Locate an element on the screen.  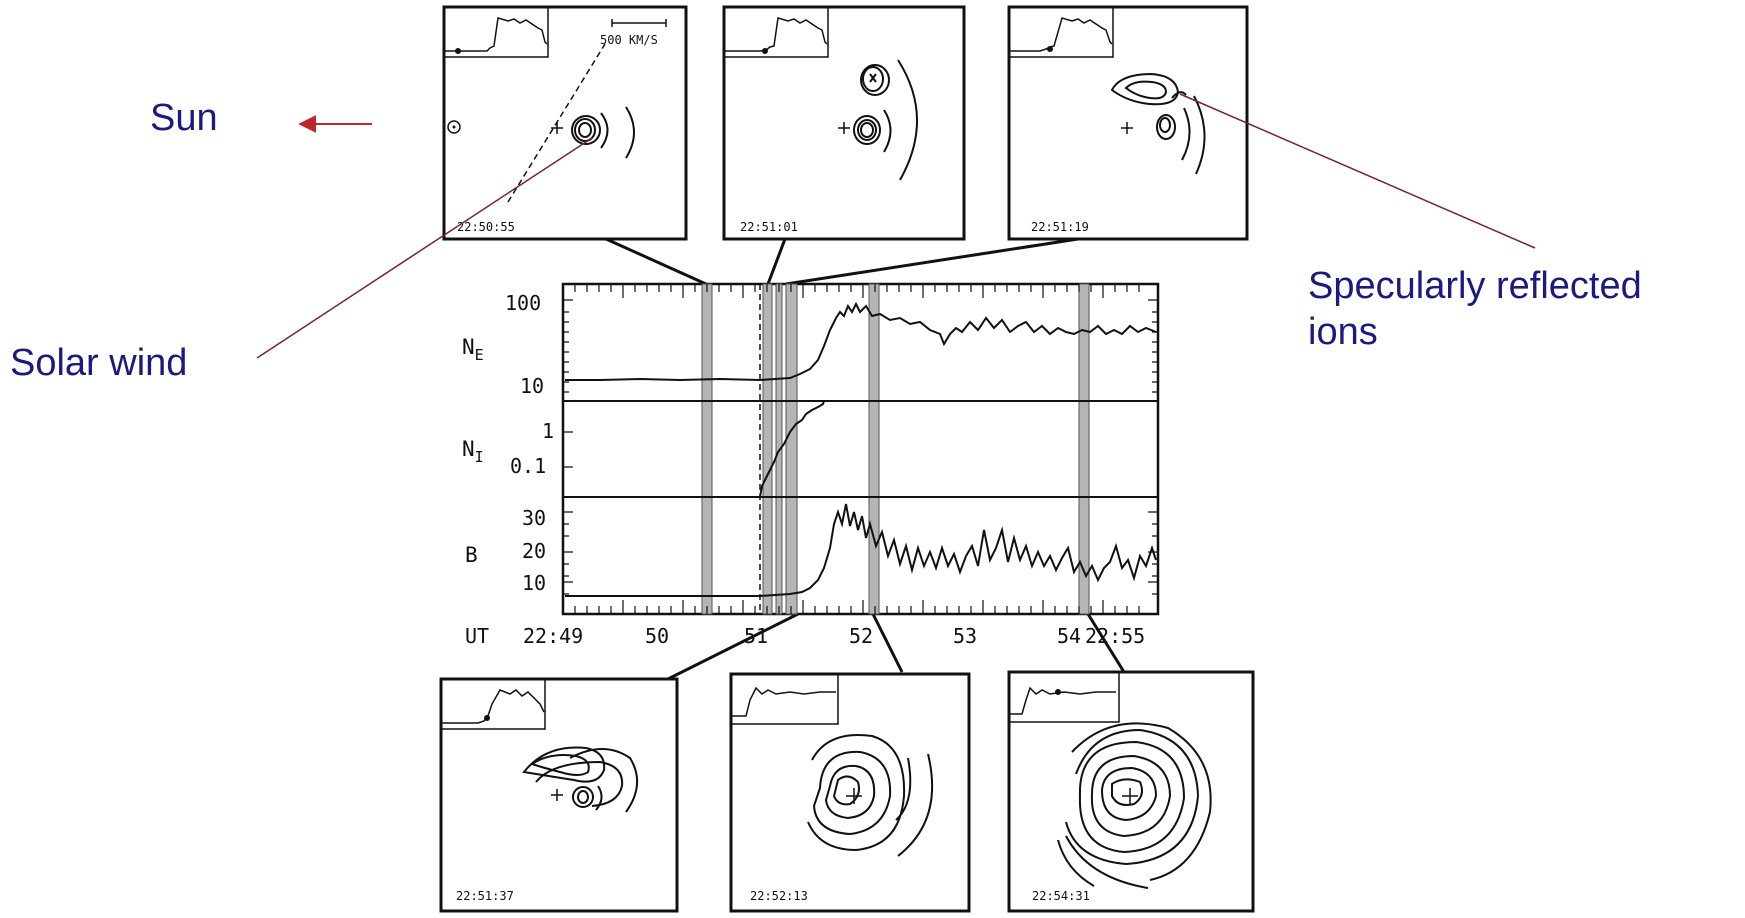
panel-2-inset is located at coordinates (776, 32).